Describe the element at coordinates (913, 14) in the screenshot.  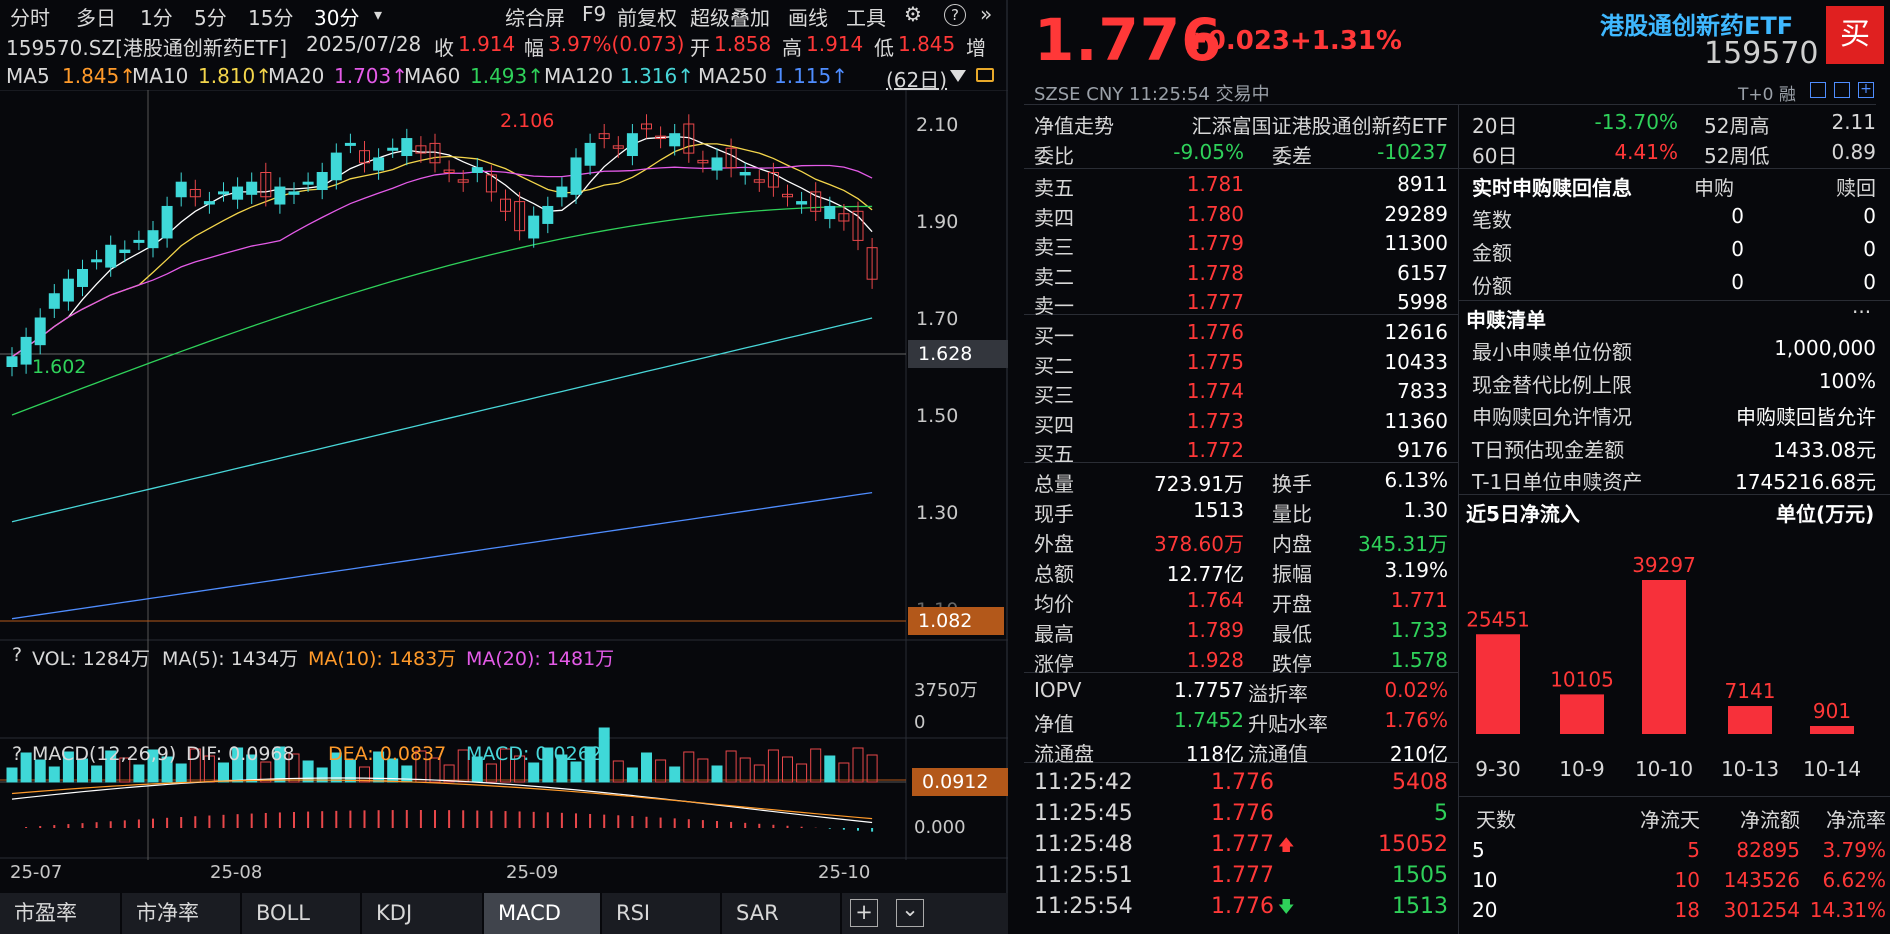
I see `gear-icon: ⚙` at that location.